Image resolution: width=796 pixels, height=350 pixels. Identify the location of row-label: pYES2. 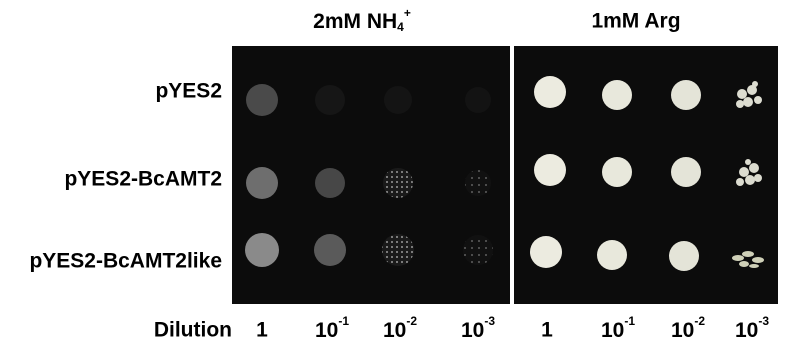
(188, 91).